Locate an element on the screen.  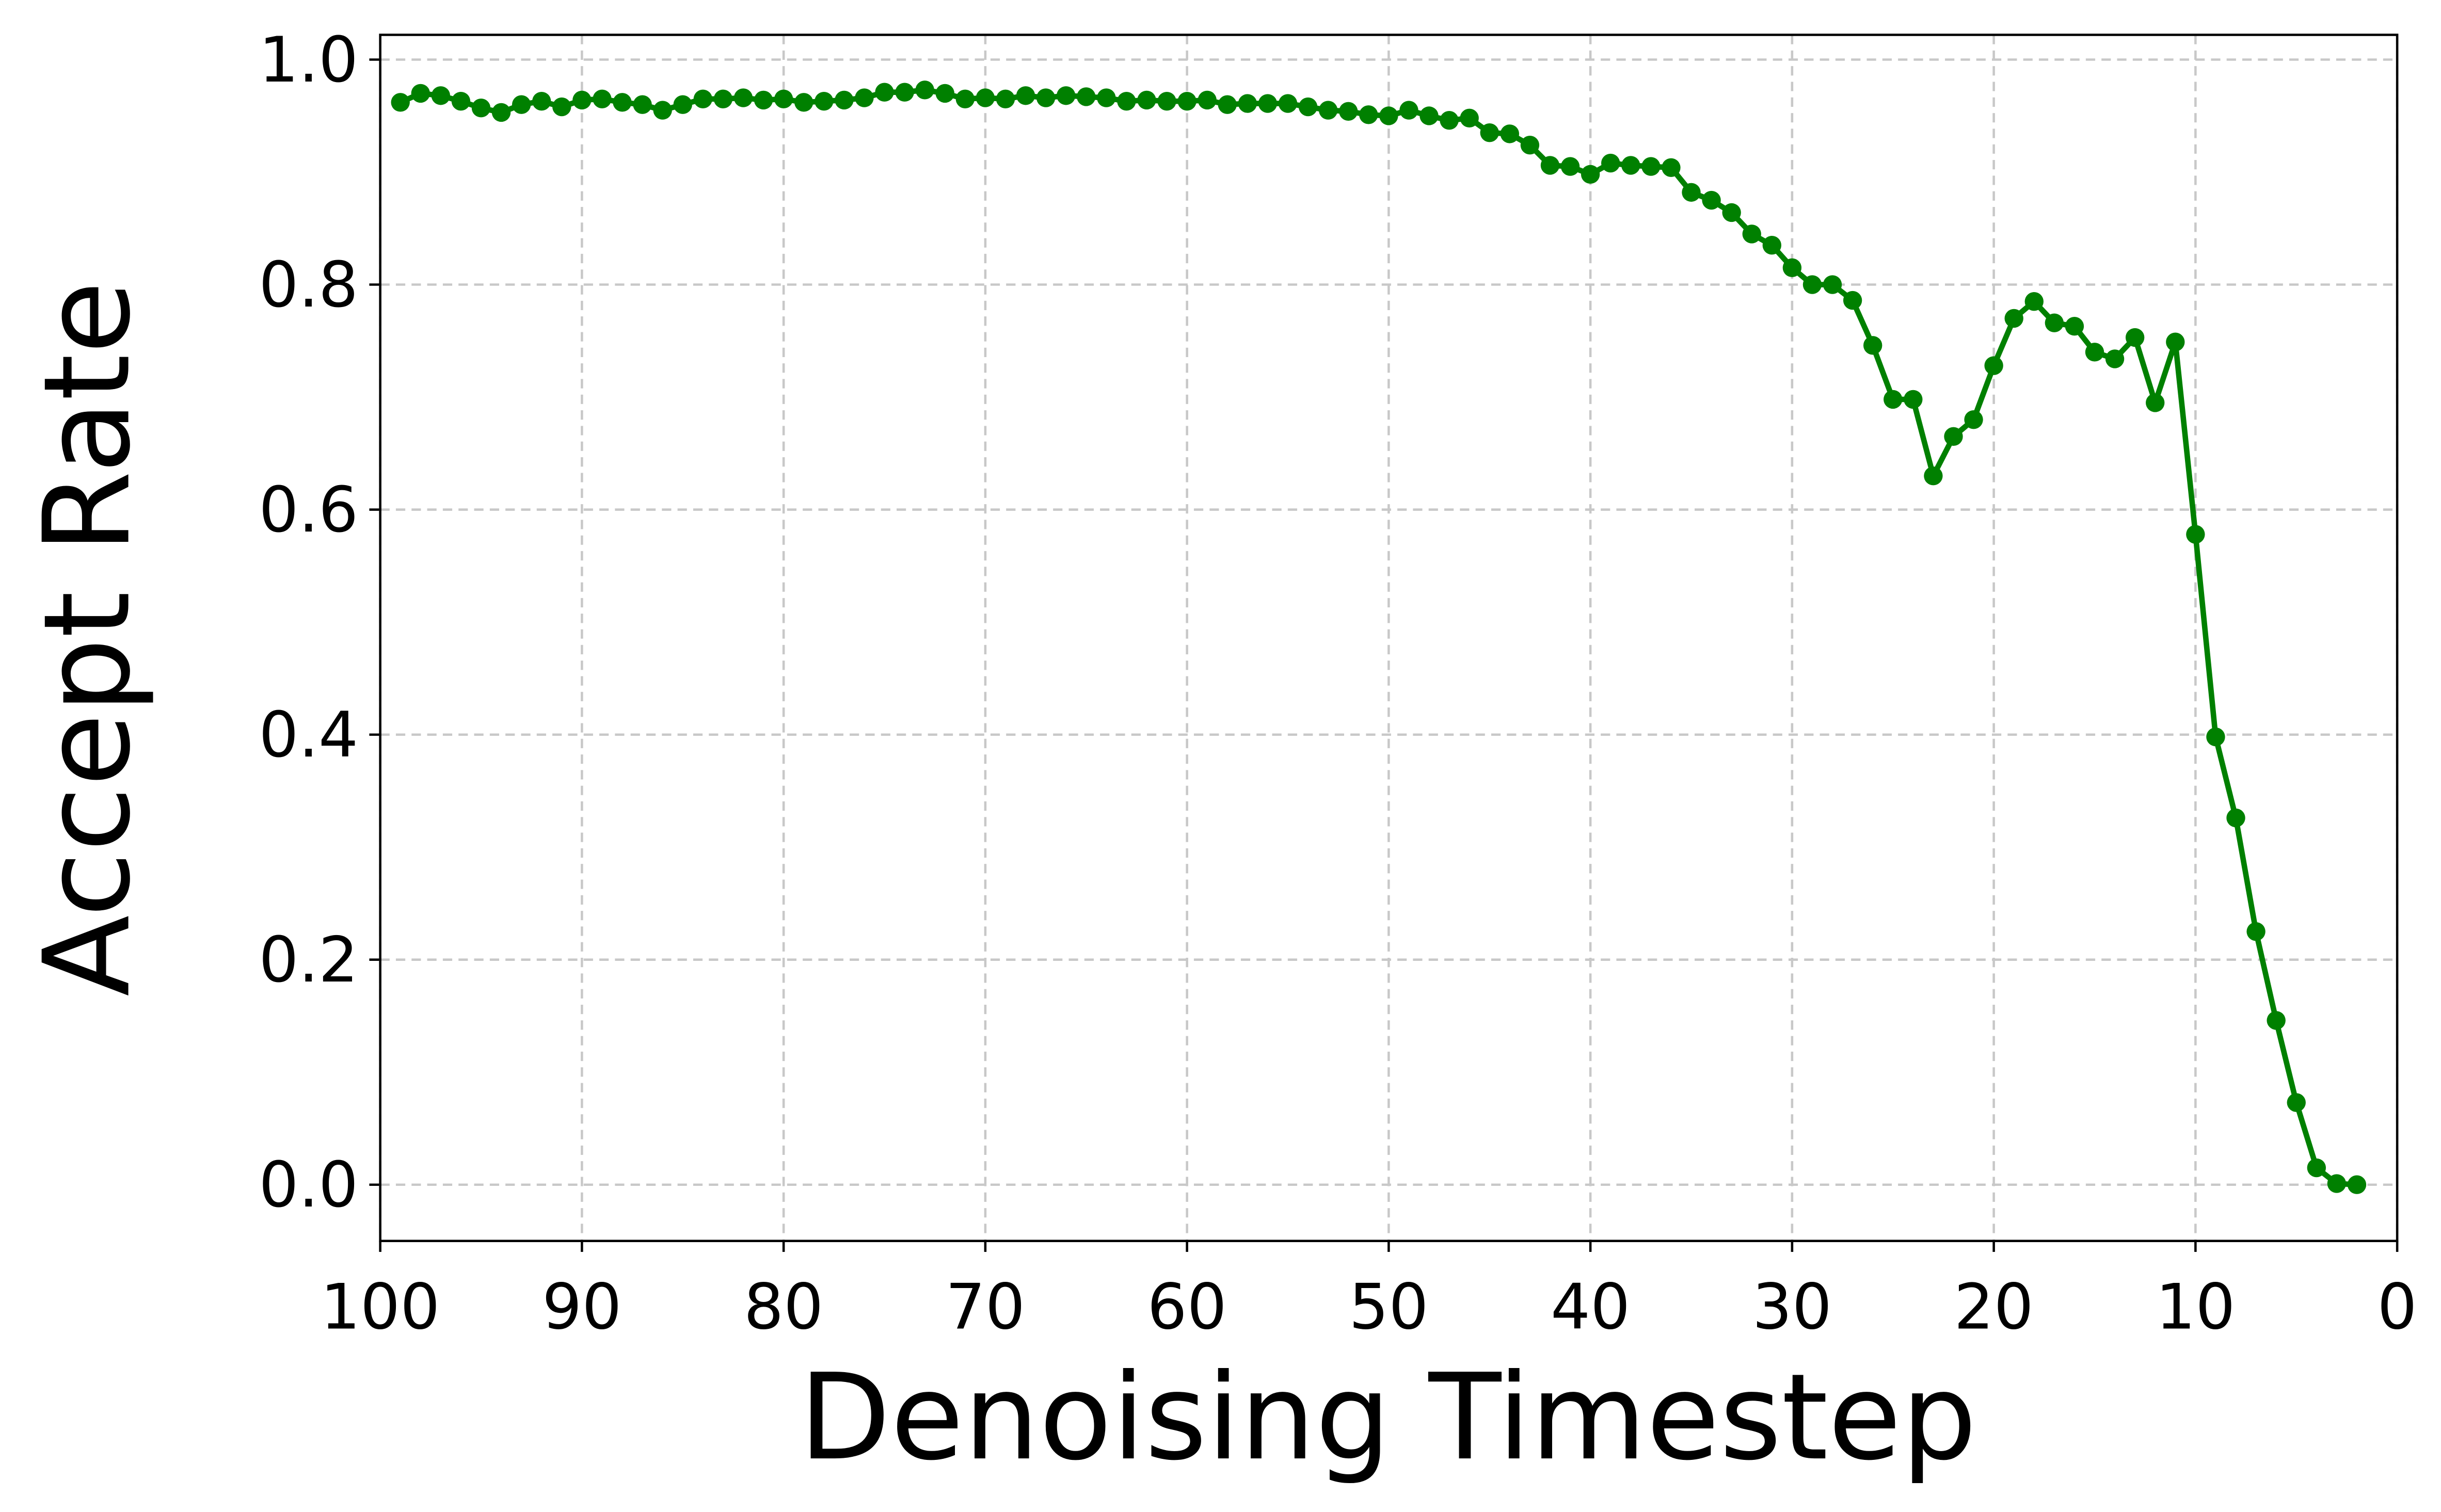
y-tick-label: 0.8 is located at coordinates (308, 284).